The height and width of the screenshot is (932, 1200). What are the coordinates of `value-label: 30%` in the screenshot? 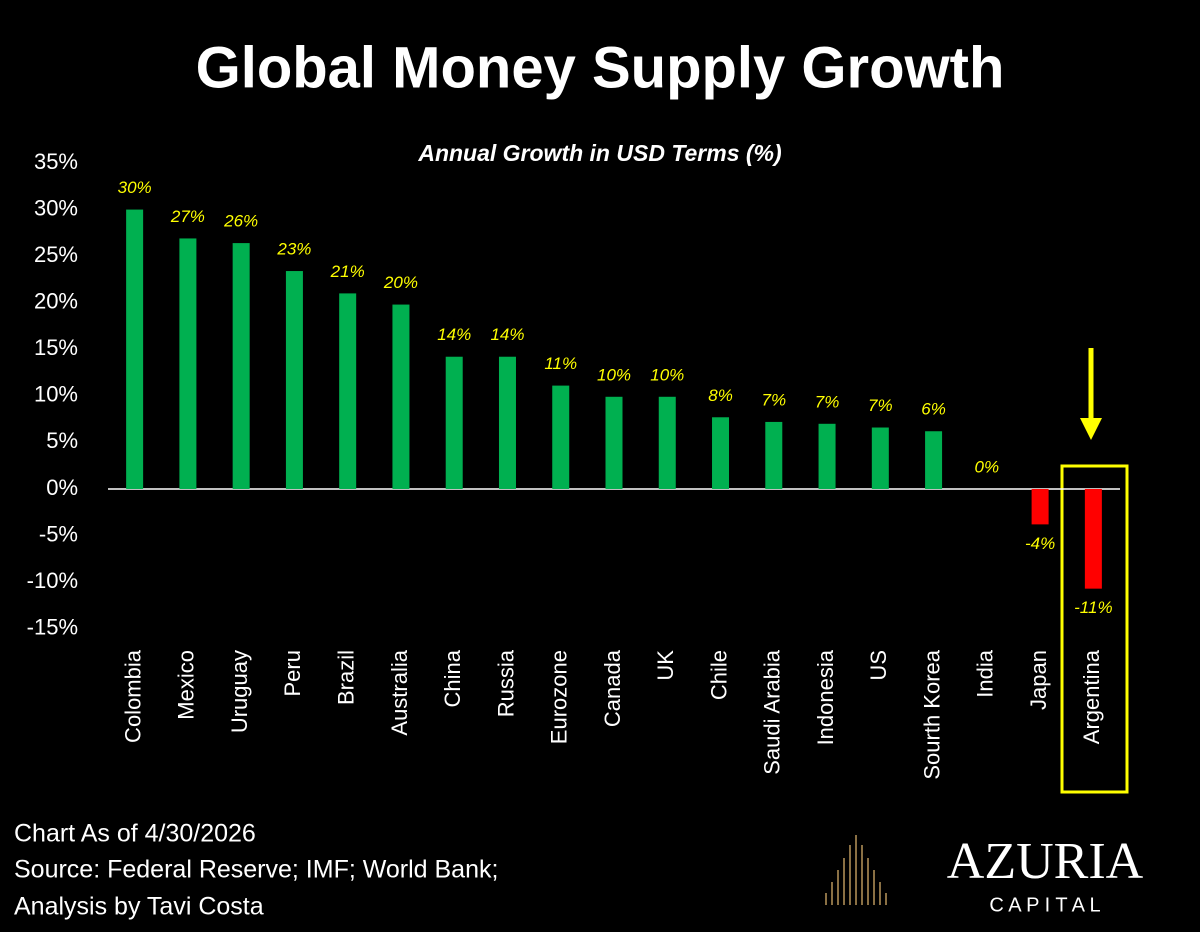 It's located at (135, 187).